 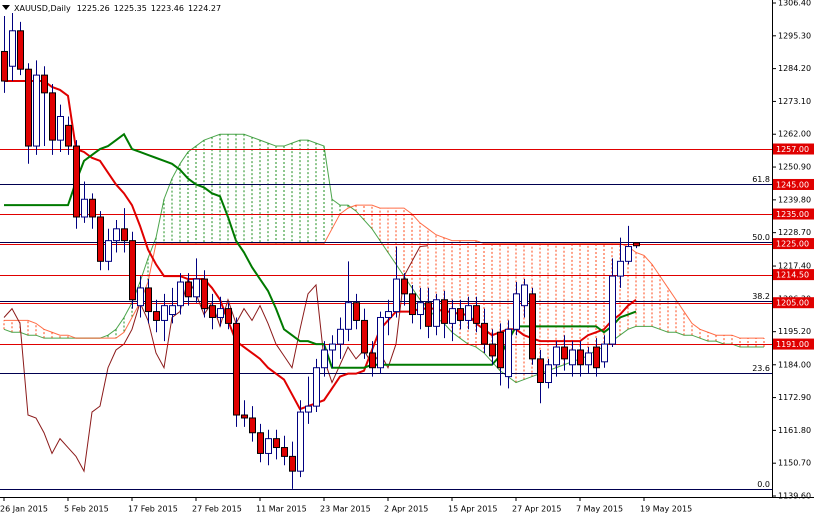 What do you see at coordinates (281, 509) in the screenshot?
I see `x-tick-label: 11 Mar 2015` at bounding box center [281, 509].